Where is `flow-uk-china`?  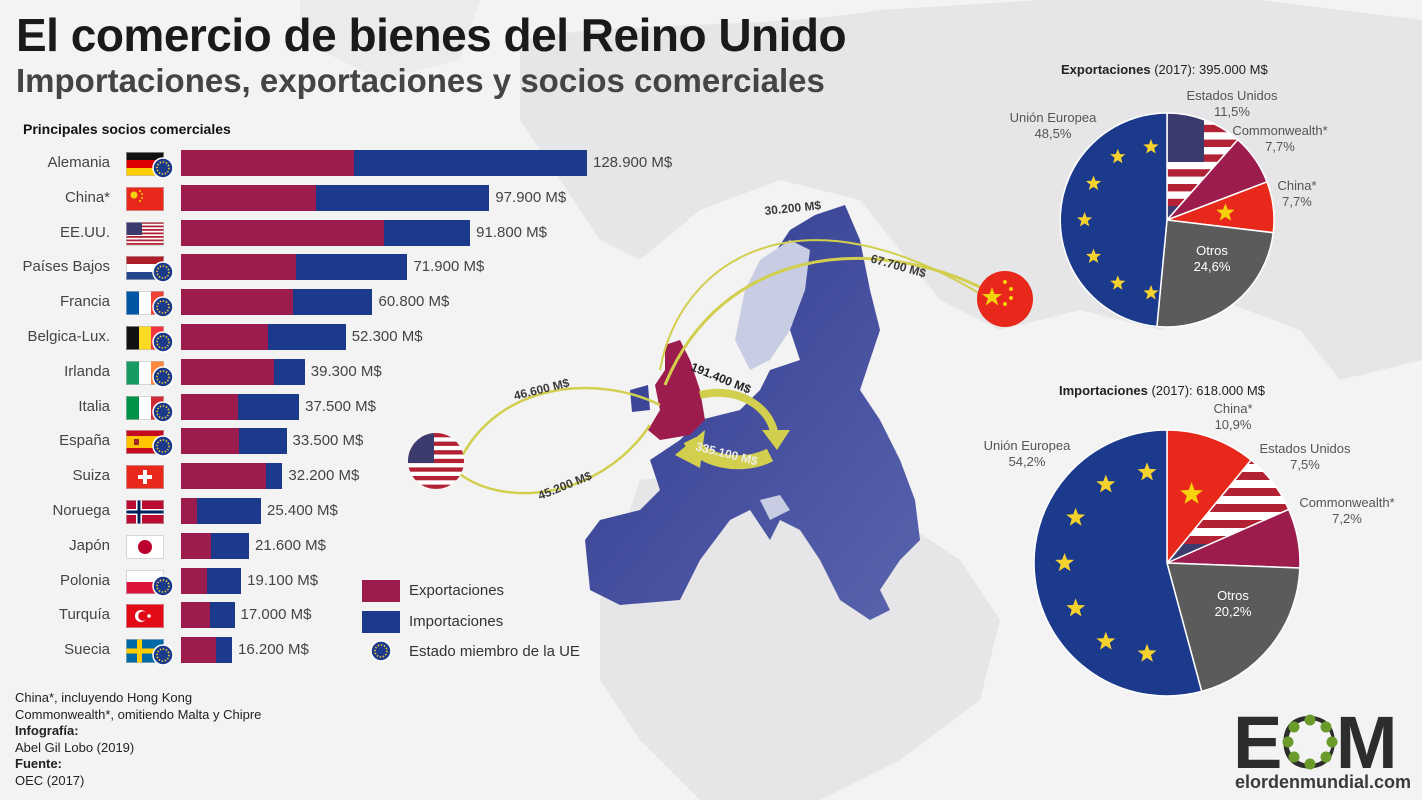
flow-uk-china is located at coordinates (825, 305).